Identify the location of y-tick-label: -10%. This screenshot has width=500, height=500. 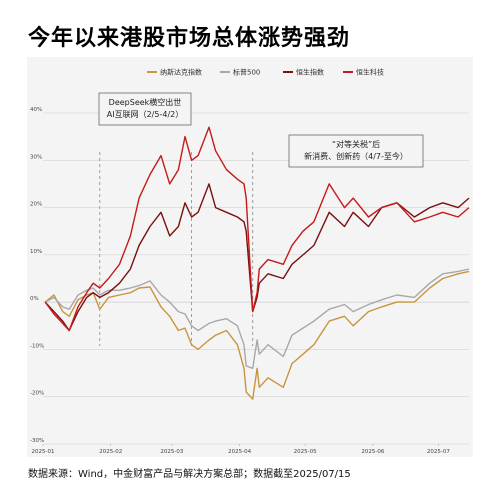
(37, 346).